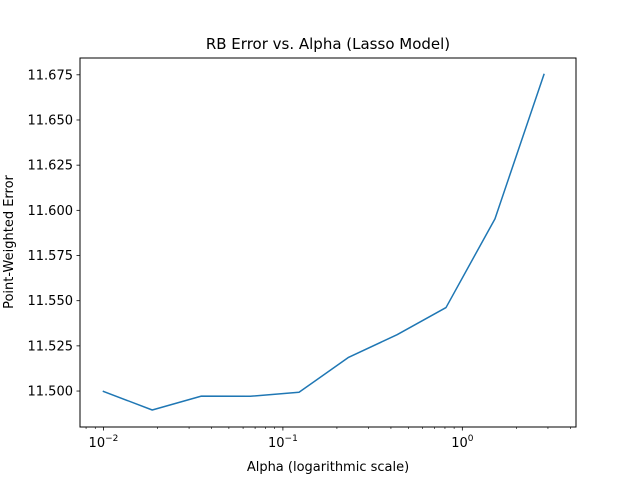  I want to click on y-tick-label-6: 11.650, so click(51, 120).